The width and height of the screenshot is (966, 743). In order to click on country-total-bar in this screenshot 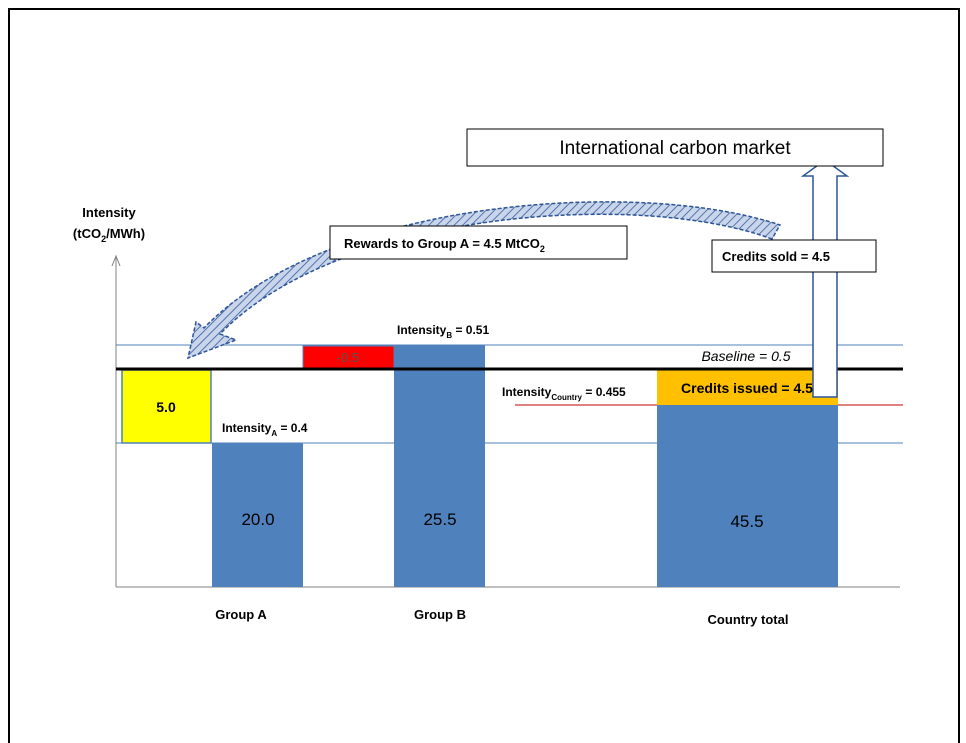, I will do `click(747, 496)`.